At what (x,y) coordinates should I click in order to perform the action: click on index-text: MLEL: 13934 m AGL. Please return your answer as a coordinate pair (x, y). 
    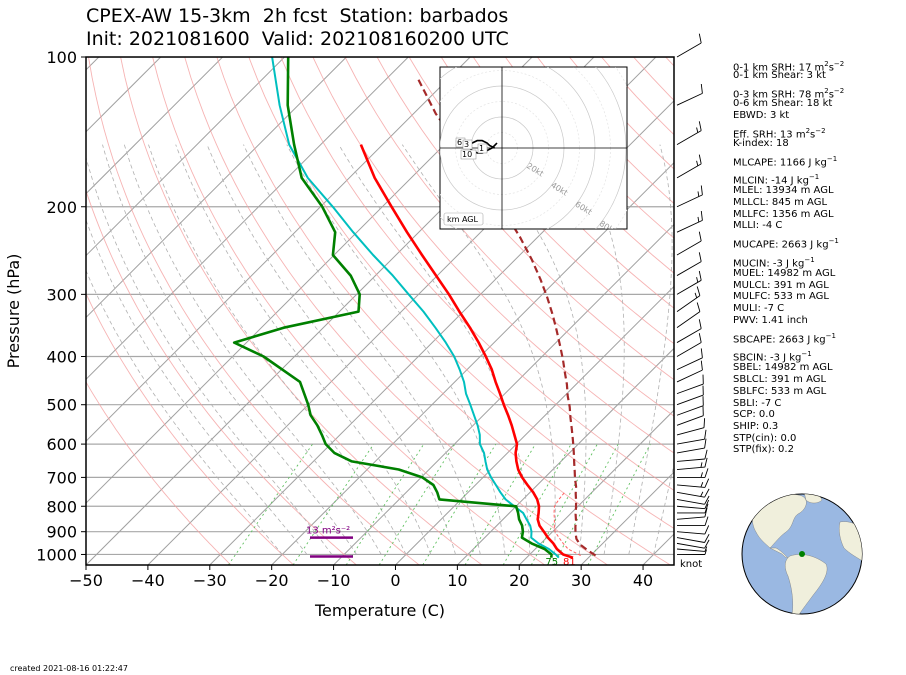
    Looking at the image, I should click on (783, 190).